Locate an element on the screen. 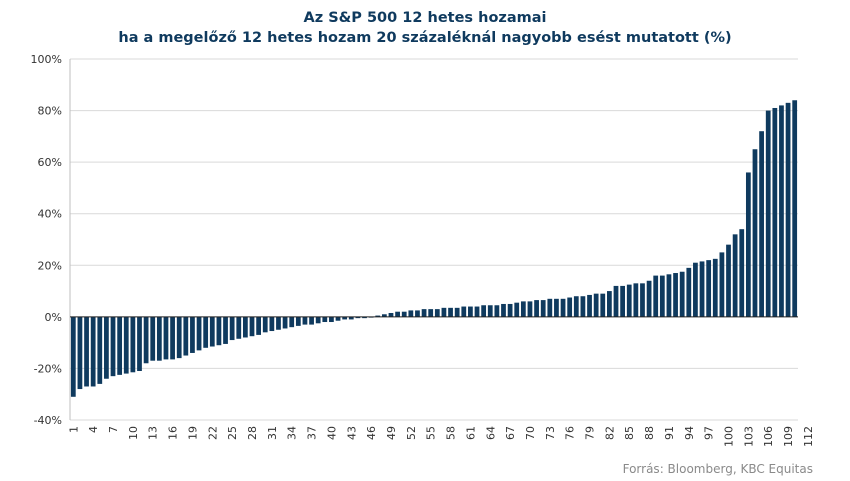  y-tick-label: 20% is located at coordinates (50, 265).